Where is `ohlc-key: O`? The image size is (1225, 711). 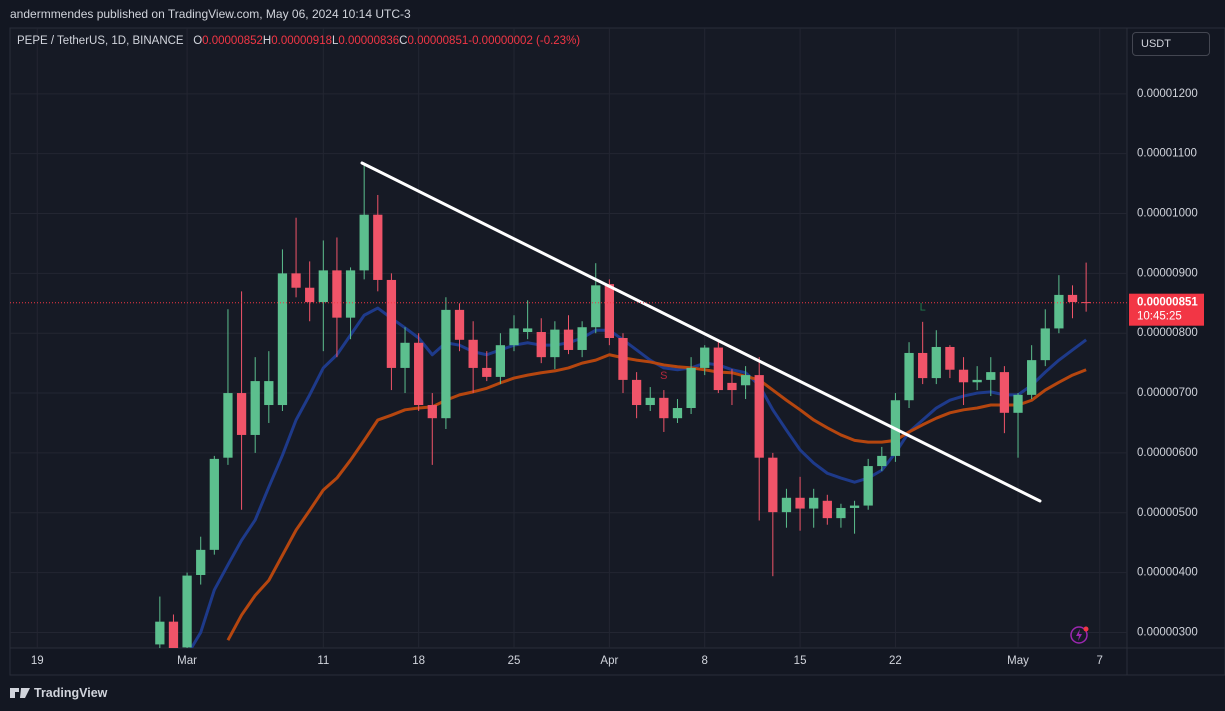
ohlc-key: O is located at coordinates (198, 41).